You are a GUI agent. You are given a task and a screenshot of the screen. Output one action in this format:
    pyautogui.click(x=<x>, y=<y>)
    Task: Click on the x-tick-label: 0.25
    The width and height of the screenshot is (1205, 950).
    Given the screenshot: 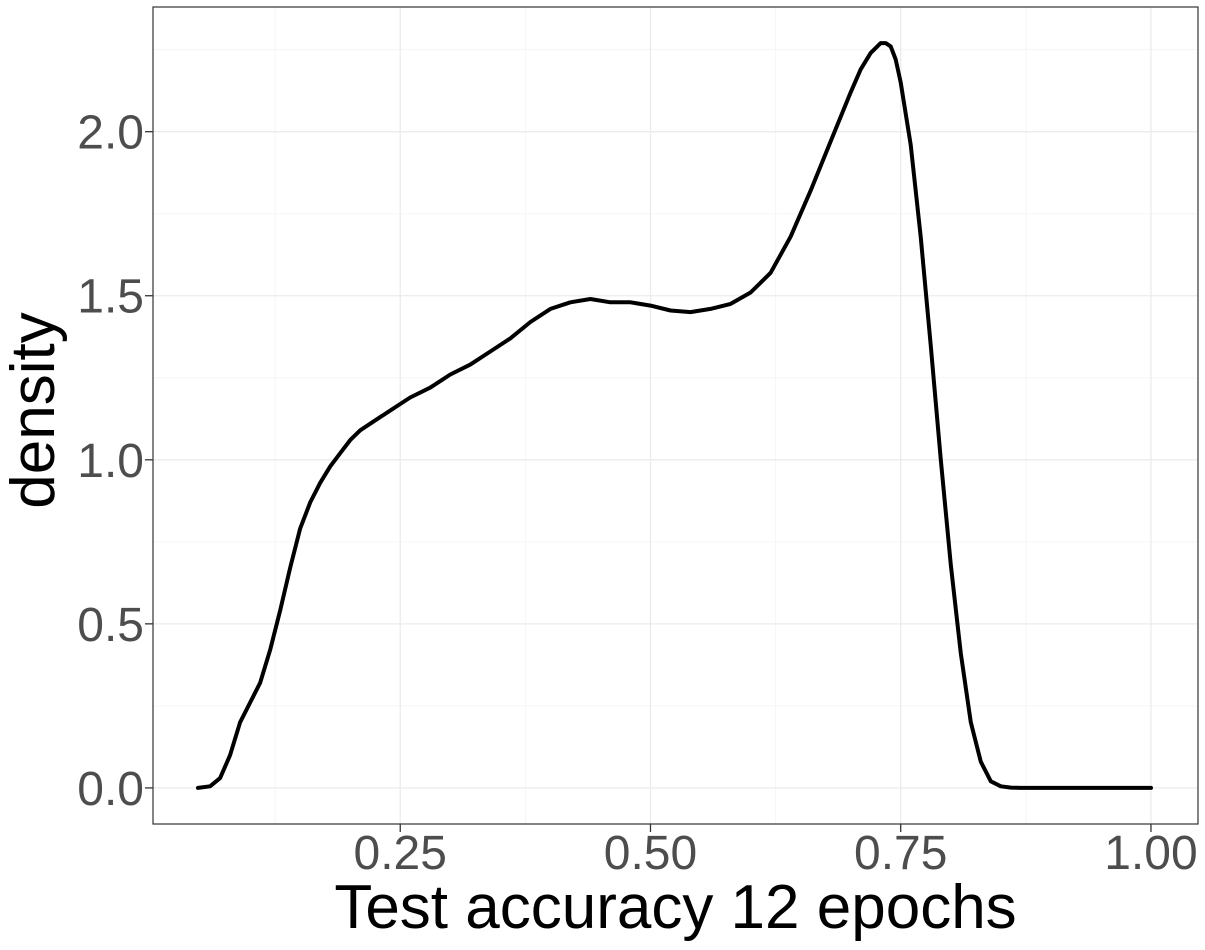 What is the action you would take?
    pyautogui.click(x=400, y=853)
    